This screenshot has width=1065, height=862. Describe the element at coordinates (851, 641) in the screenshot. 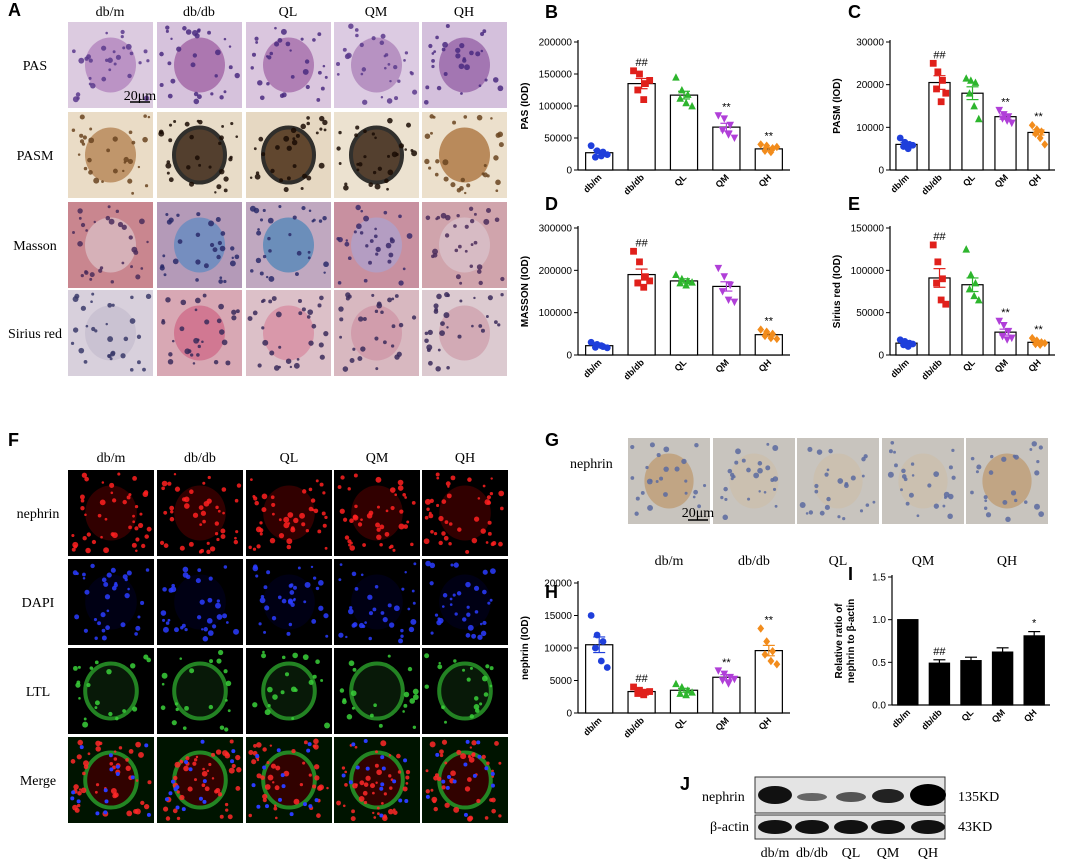

I see `y-axis-label: nephrin to β-actin` at that location.